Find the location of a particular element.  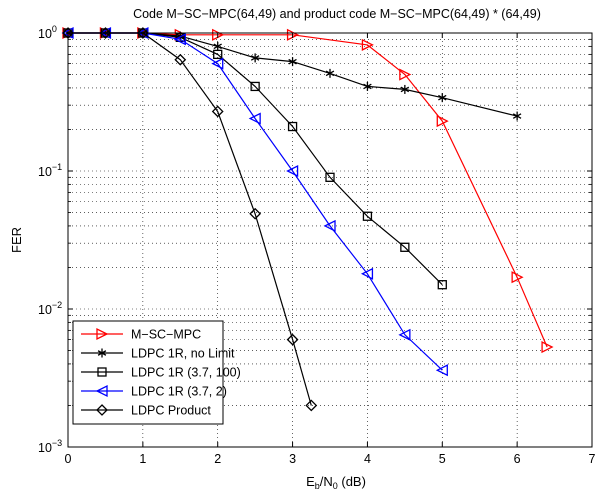

x-tick-label: 7 is located at coordinates (592, 459).